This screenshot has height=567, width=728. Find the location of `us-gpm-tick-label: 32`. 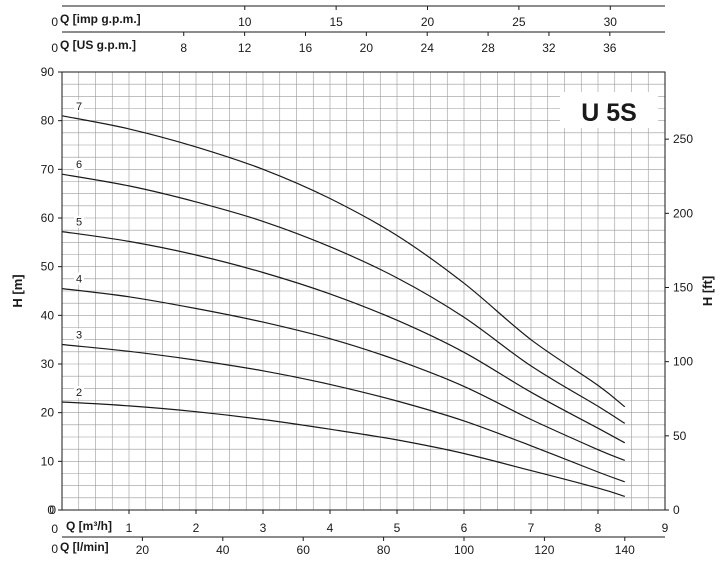

us-gpm-tick-label: 32 is located at coordinates (549, 48).